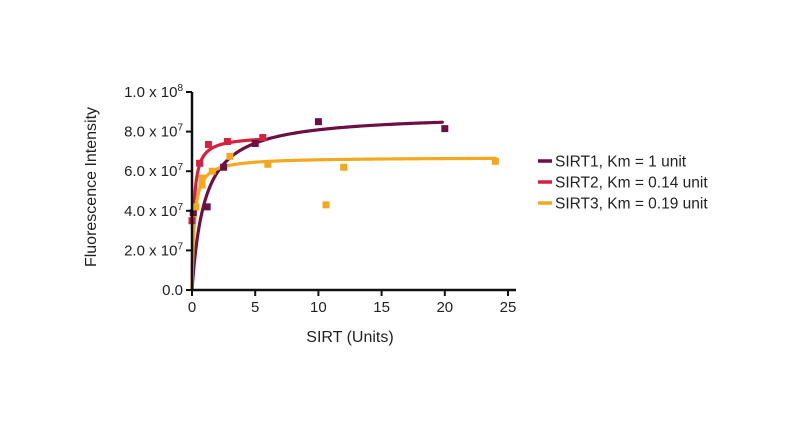 This screenshot has width=800, height=429. Describe the element at coordinates (150, 92) in the screenshot. I see `y-tick-mantissa: 1.0 x 10` at that location.